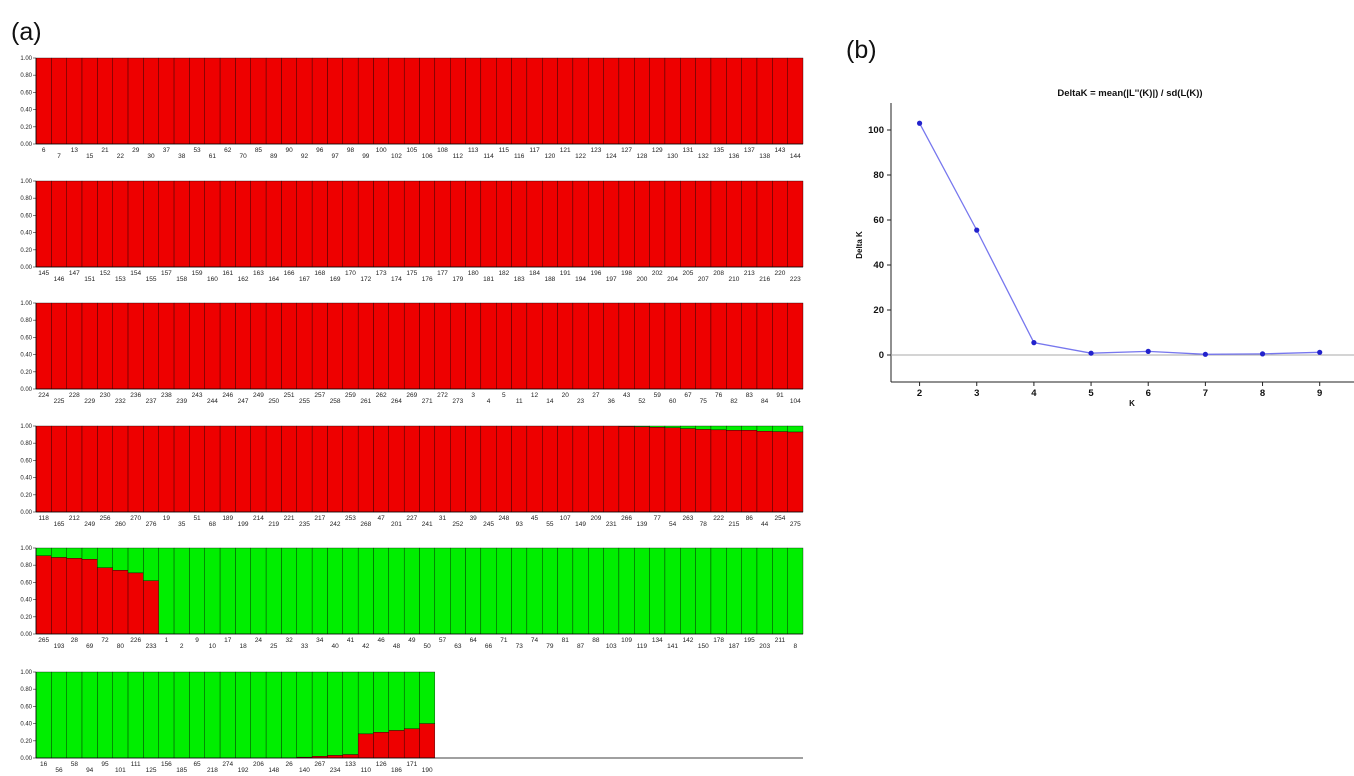  What do you see at coordinates (382, 640) in the screenshot?
I see `sample-label: 46` at bounding box center [382, 640].